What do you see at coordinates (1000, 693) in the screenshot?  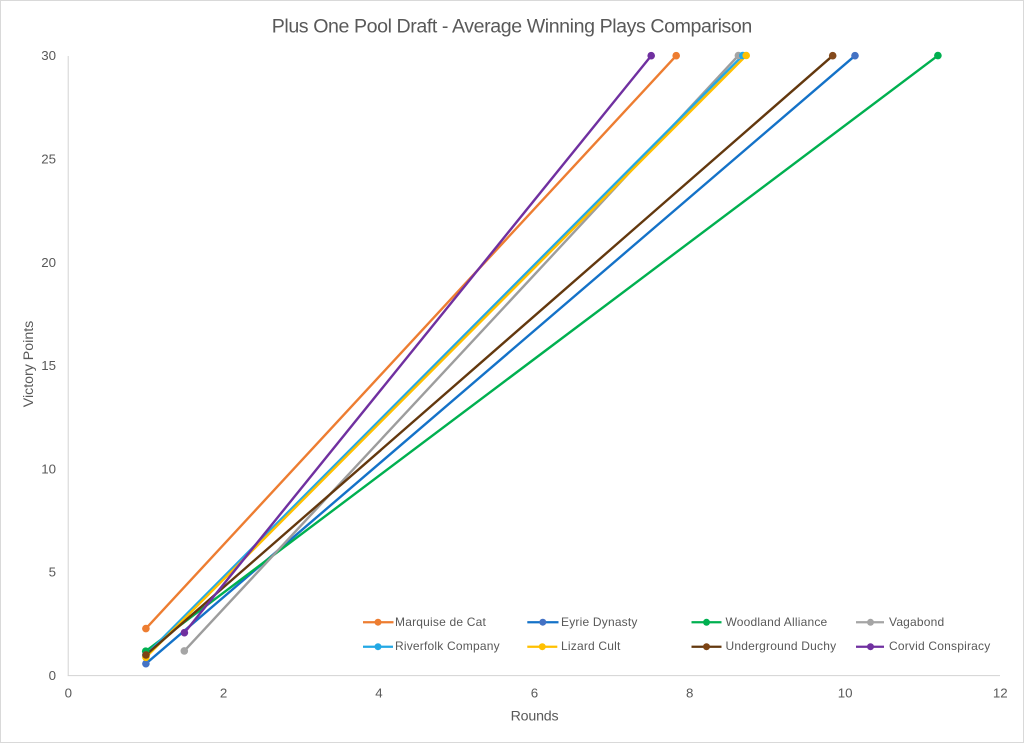 I see `svg-text: 12` at bounding box center [1000, 693].